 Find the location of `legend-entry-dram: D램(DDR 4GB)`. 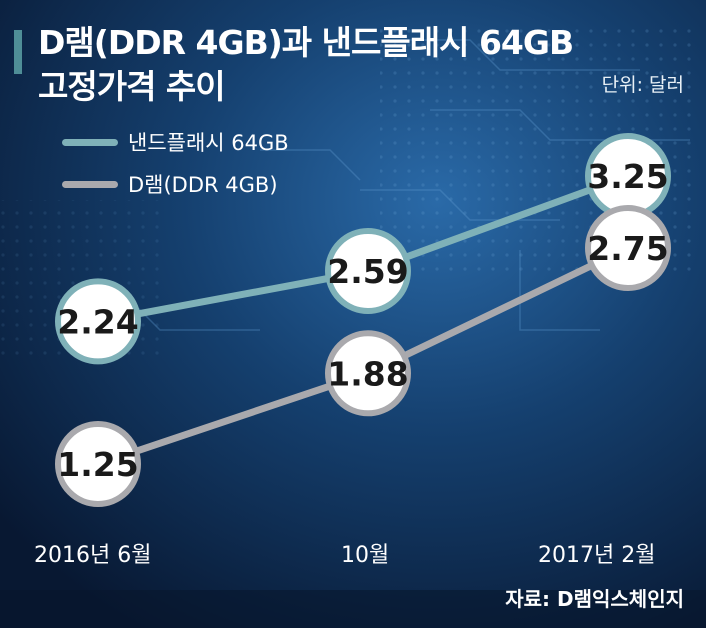

legend-entry-dram: D램(DDR 4GB) is located at coordinates (170, 184).